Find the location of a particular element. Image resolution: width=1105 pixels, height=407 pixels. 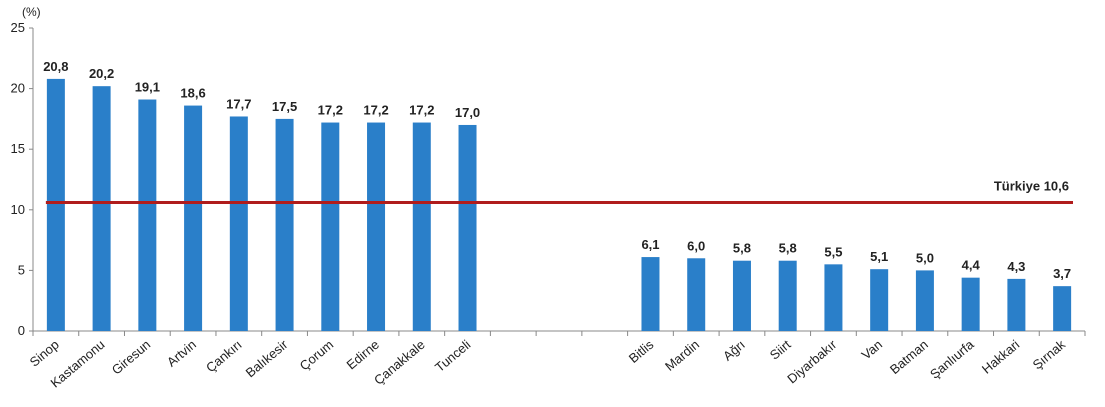

category-label: Tunceli is located at coordinates (452, 356).